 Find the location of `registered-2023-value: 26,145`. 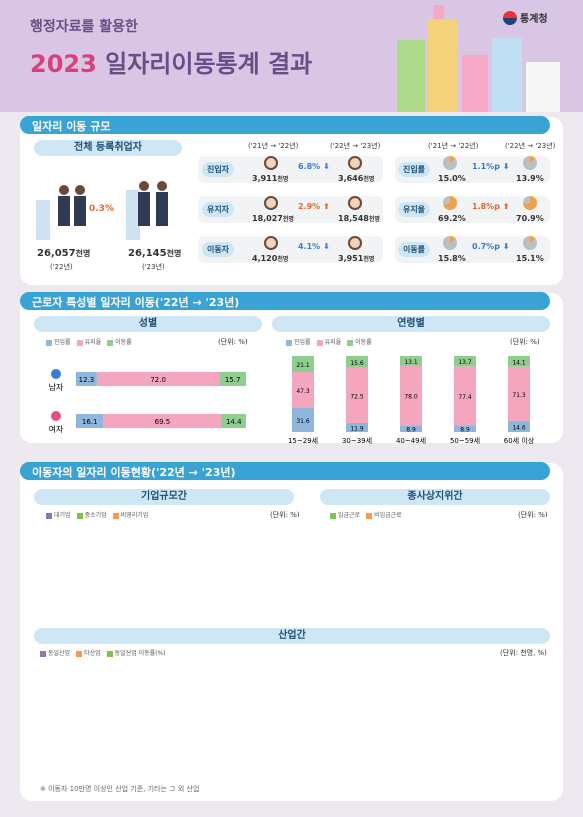

registered-2023-value: 26,145 is located at coordinates (147, 253).